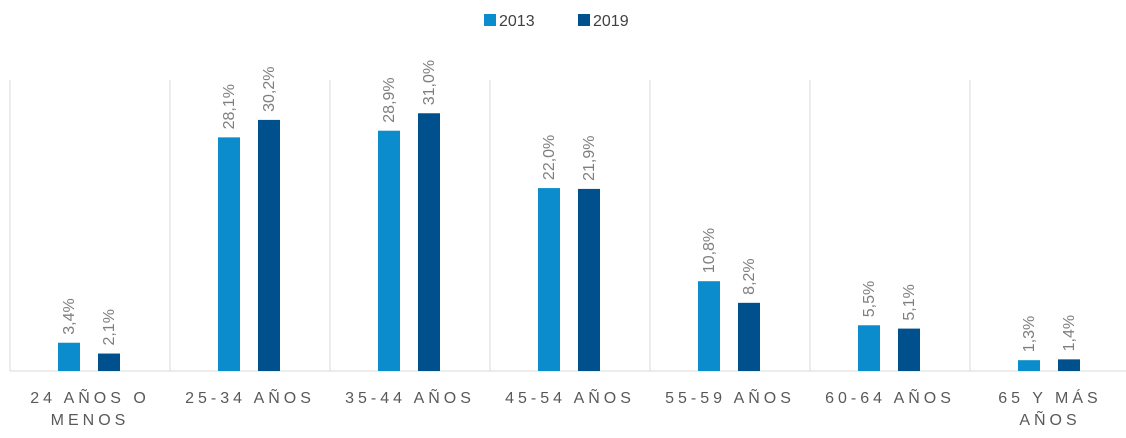 The height and width of the screenshot is (438, 1126). What do you see at coordinates (269, 89) in the screenshot?
I see `value-label: 30,2%` at bounding box center [269, 89].